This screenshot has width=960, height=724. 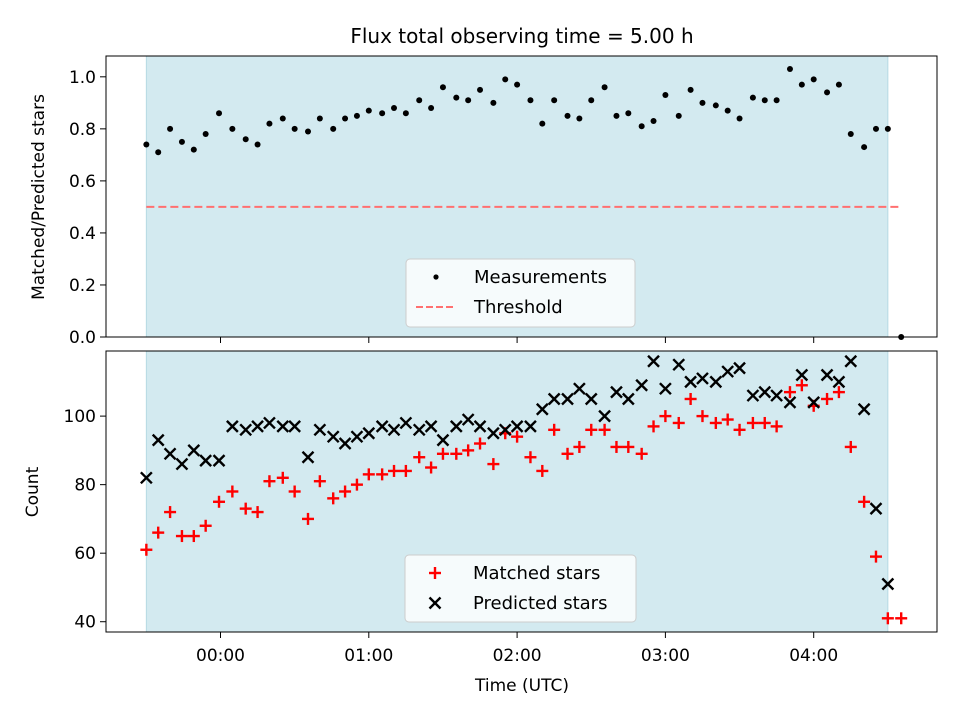 What do you see at coordinates (368, 656) in the screenshot?
I see `x-tick-label: 01:00` at bounding box center [368, 656].